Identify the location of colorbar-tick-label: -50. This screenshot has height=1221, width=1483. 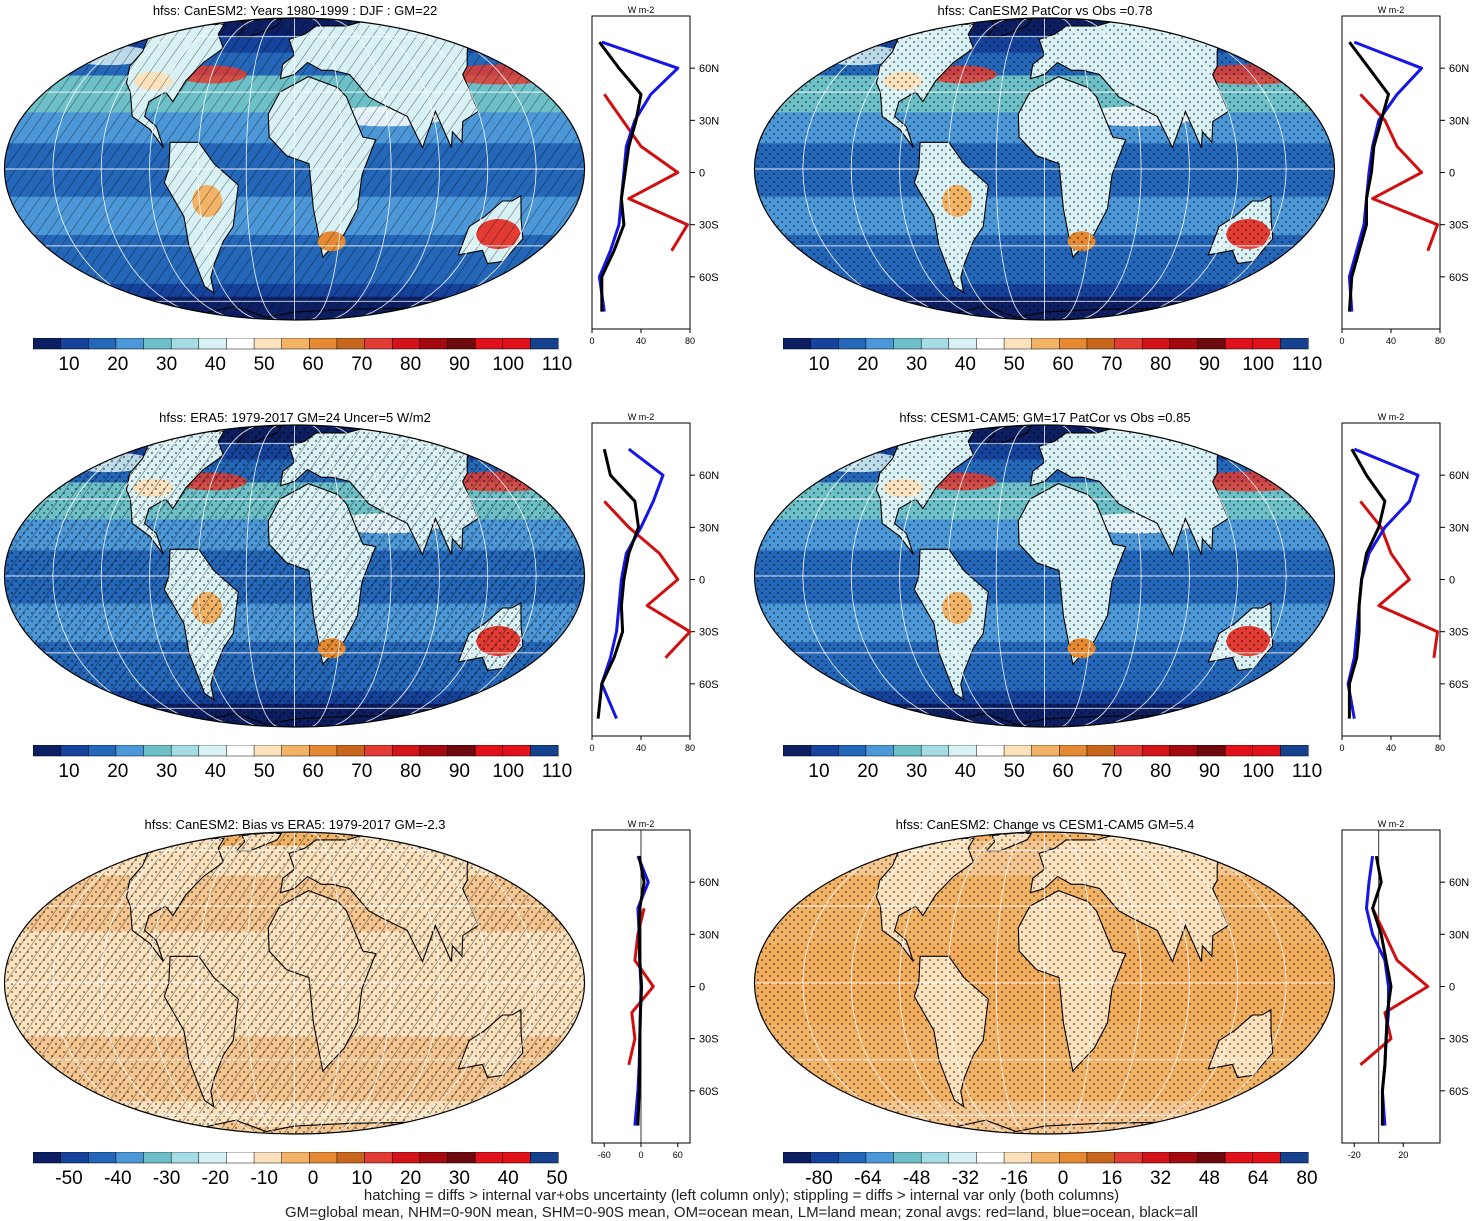
(69, 1178).